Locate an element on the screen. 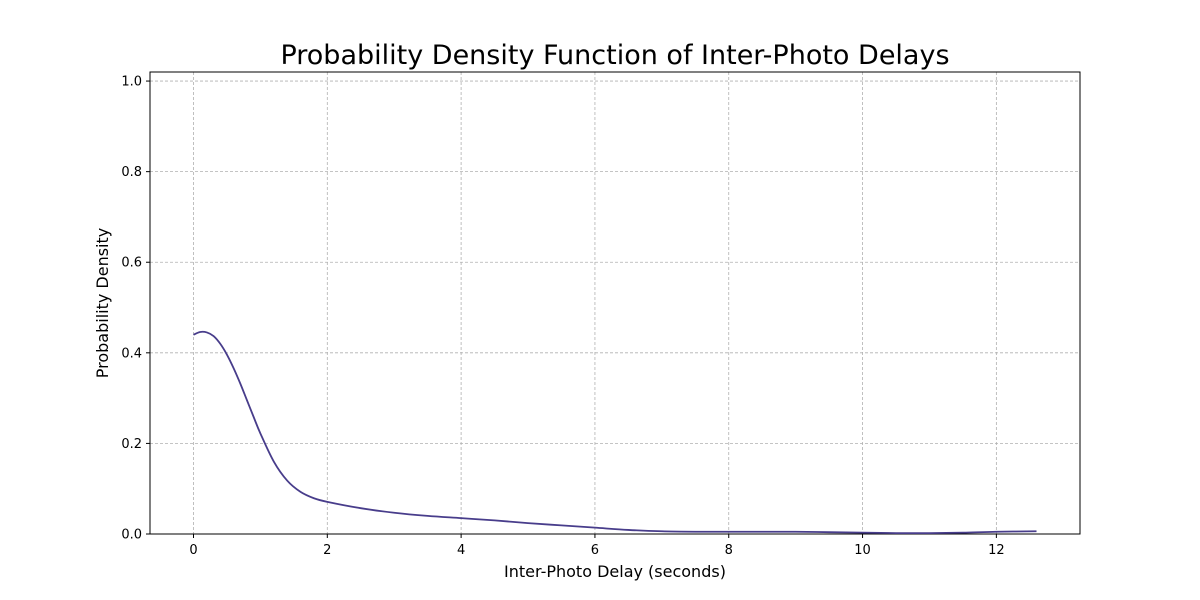  x-tick-label: 12 is located at coordinates (996, 550).